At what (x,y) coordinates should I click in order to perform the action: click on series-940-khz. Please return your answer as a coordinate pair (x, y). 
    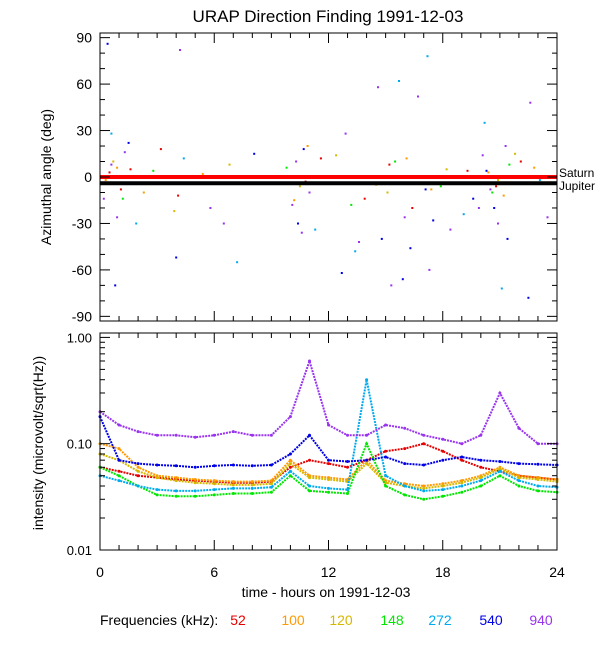
    Looking at the image, I should click on (328, 401).